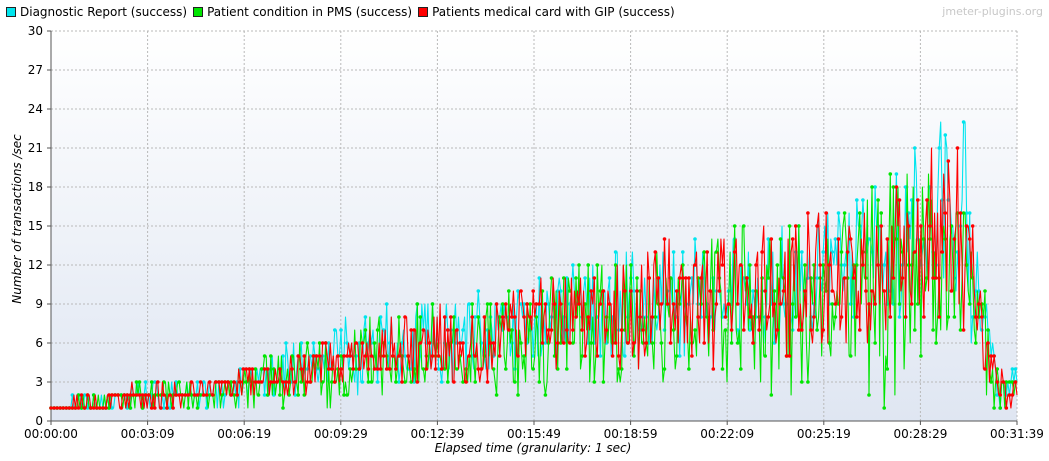 Image resolution: width=1049 pixels, height=461 pixels. I want to click on y-tick-label-6: 18, so click(35, 187).